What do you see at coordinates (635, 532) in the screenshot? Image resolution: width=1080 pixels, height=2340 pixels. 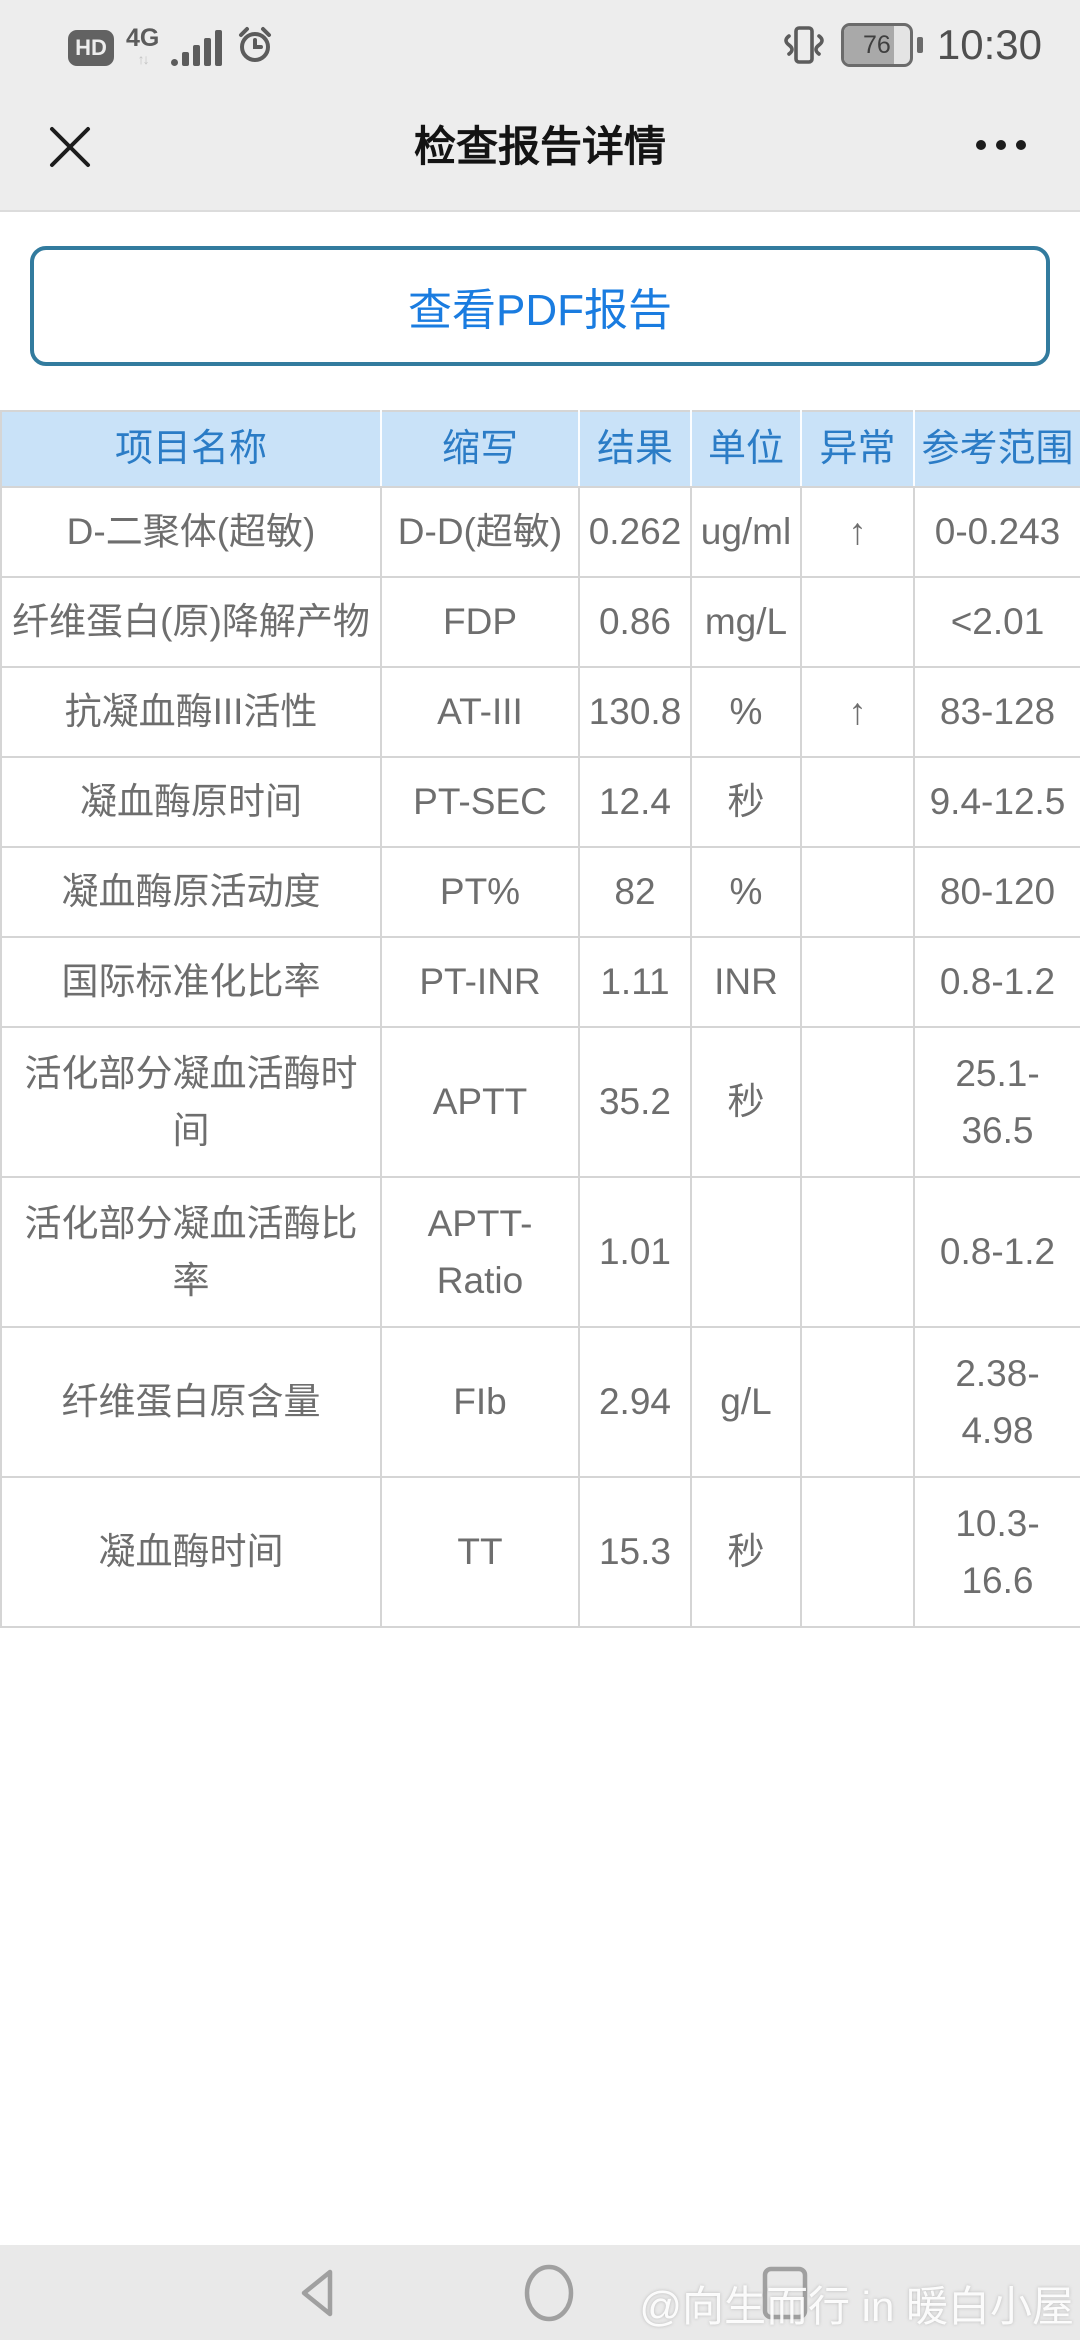 I see `cell-result: 0.262` at bounding box center [635, 532].